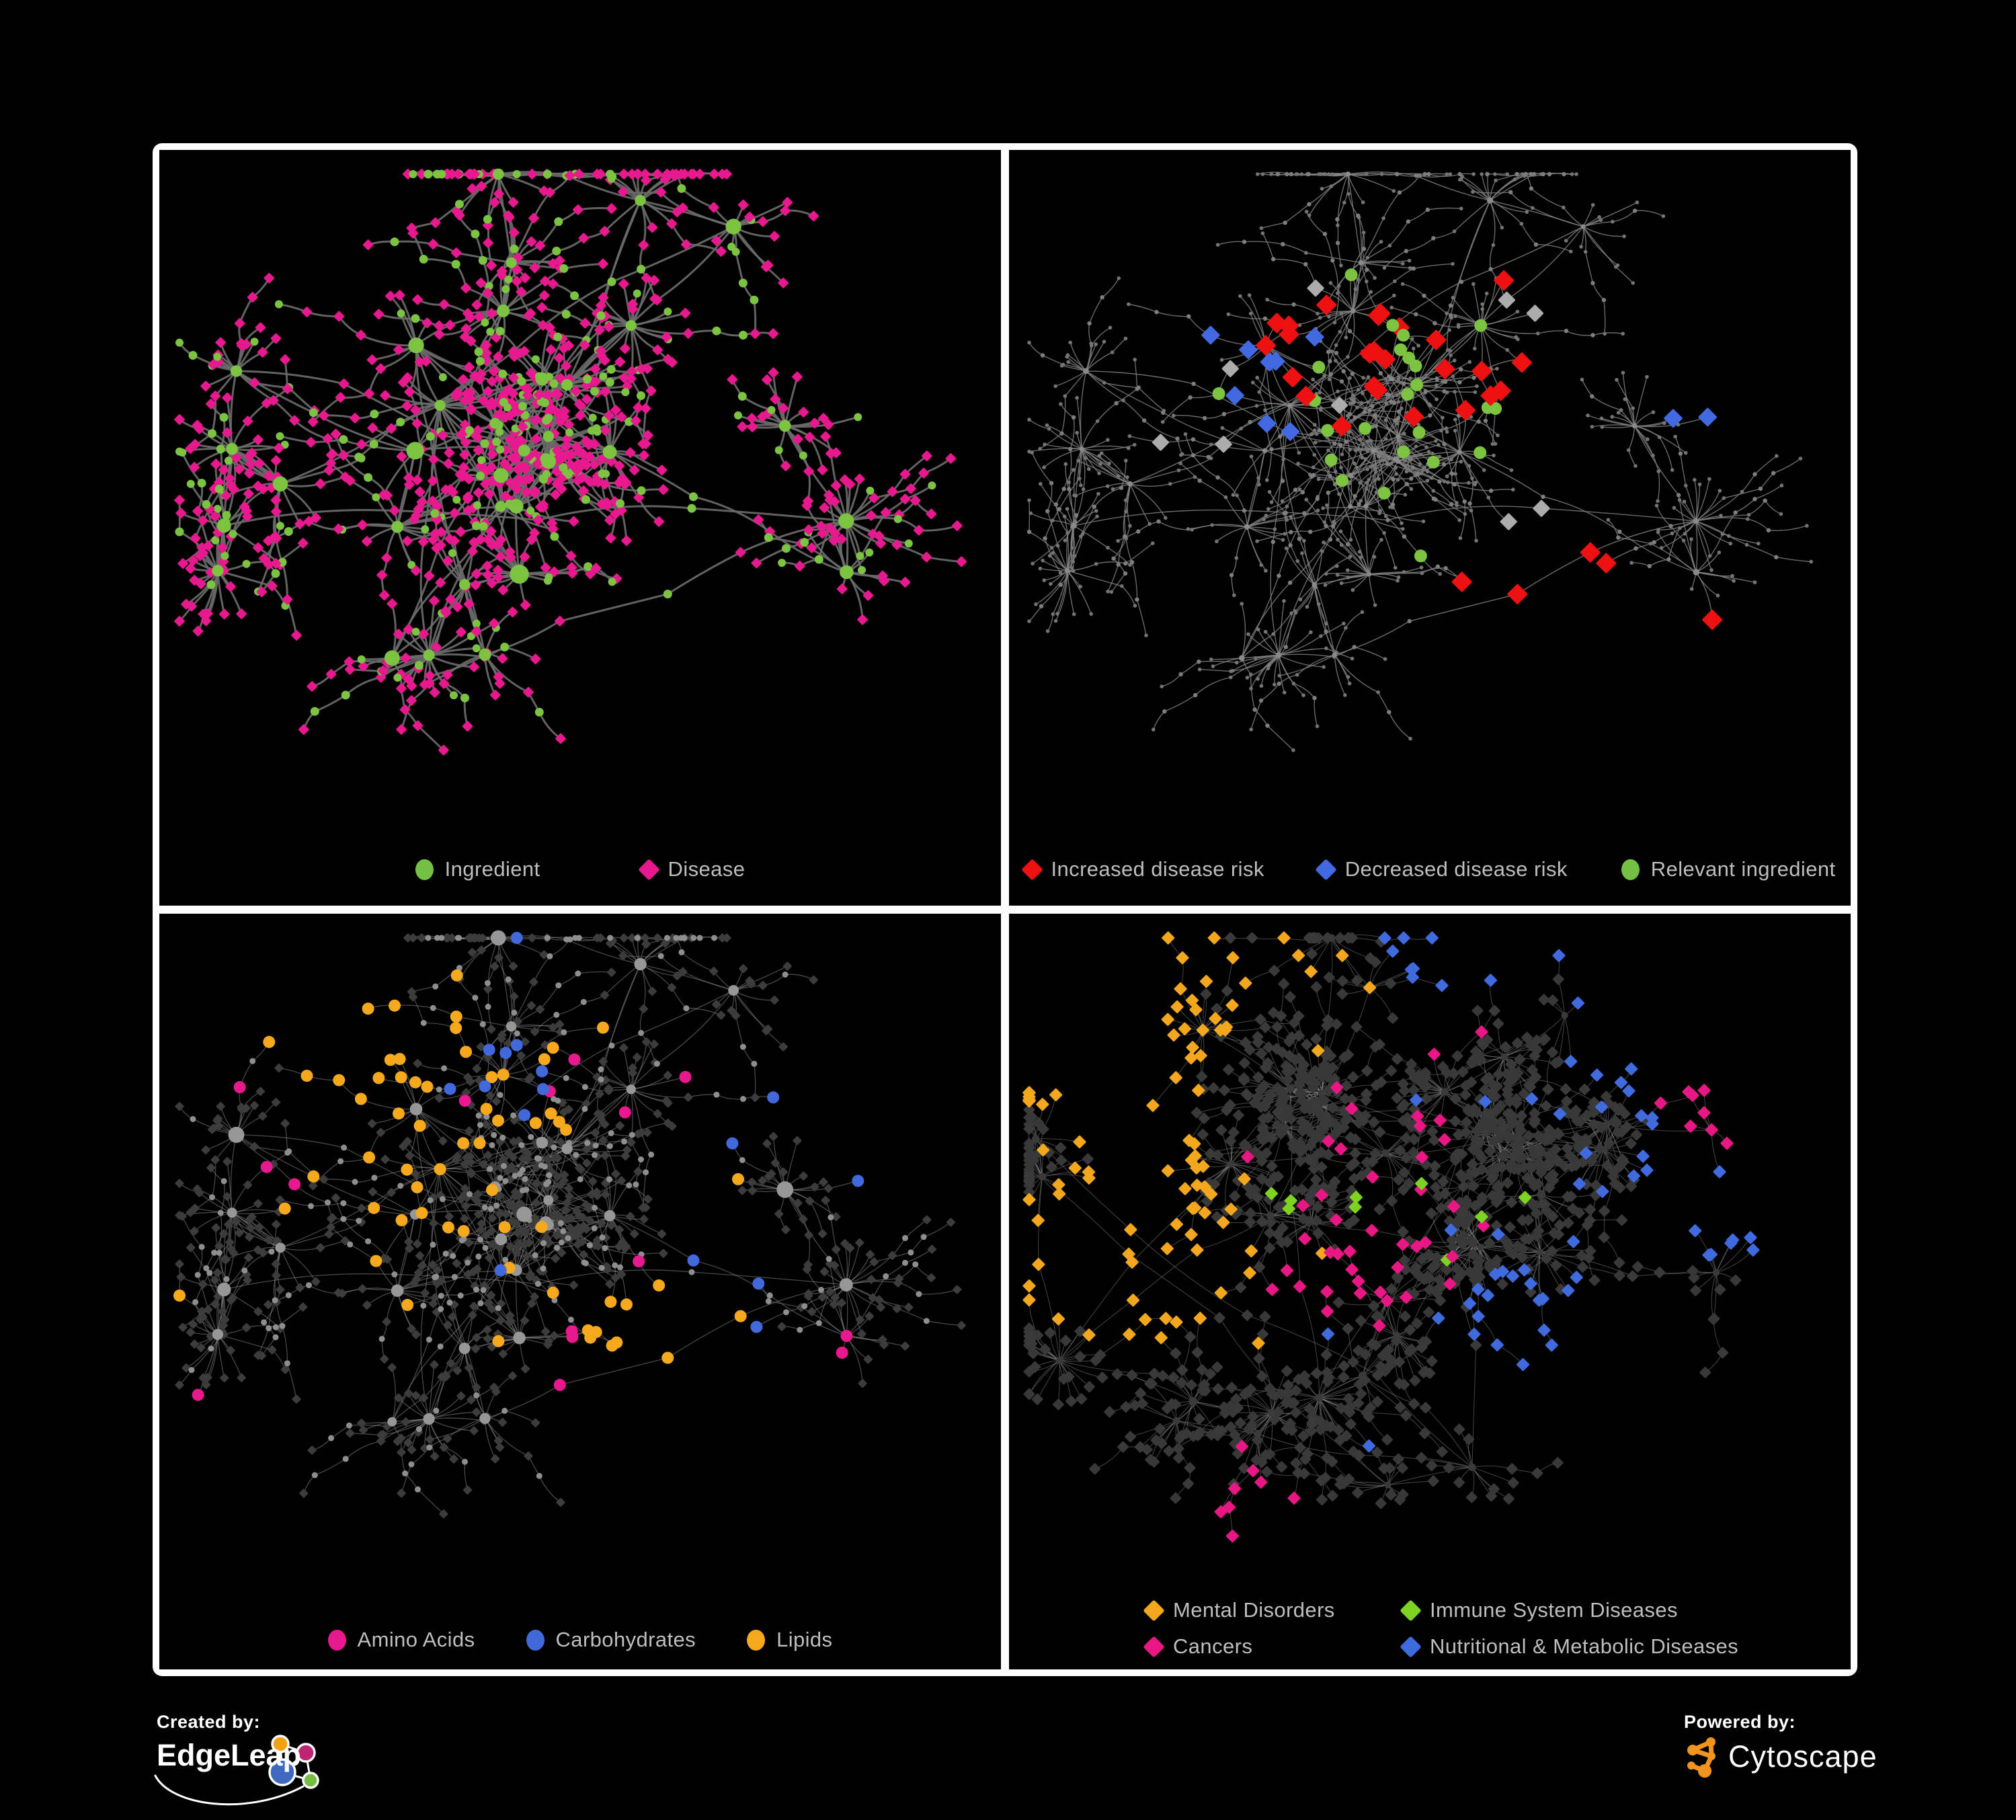 The height and width of the screenshot is (1820, 2016). What do you see at coordinates (229, 1790) in the screenshot?
I see `edgeleap-swoosh-icon` at bounding box center [229, 1790].